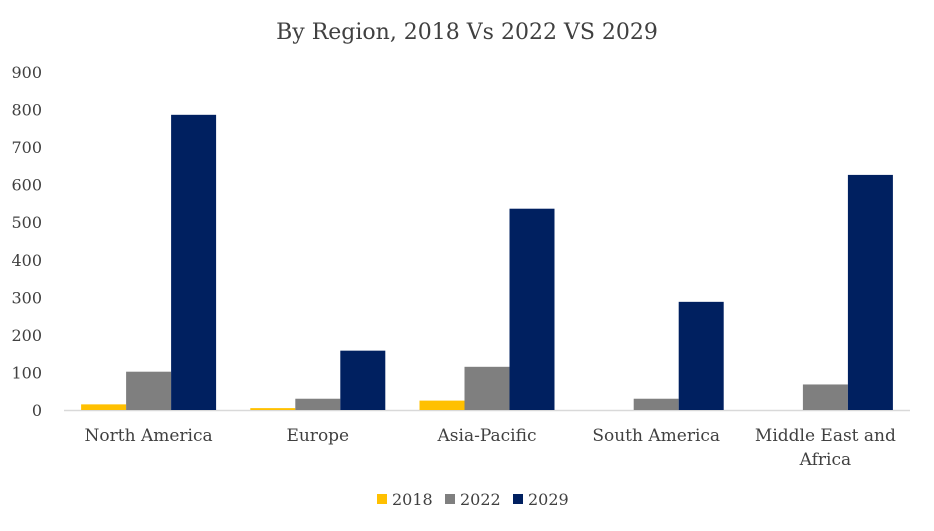  I want to click on legend-swatch-2029, so click(518, 499).